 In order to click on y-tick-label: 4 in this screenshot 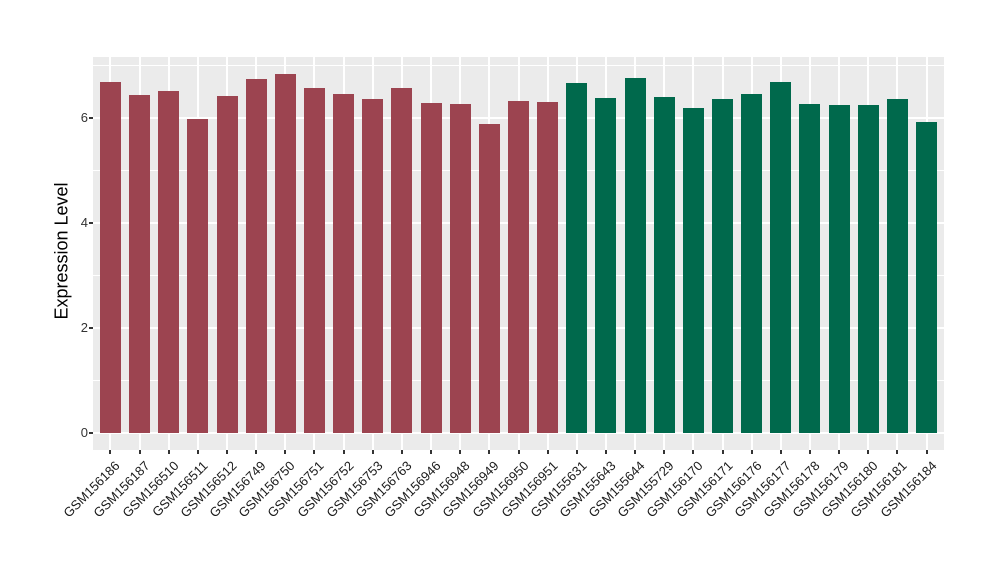, I will do `click(84, 223)`.